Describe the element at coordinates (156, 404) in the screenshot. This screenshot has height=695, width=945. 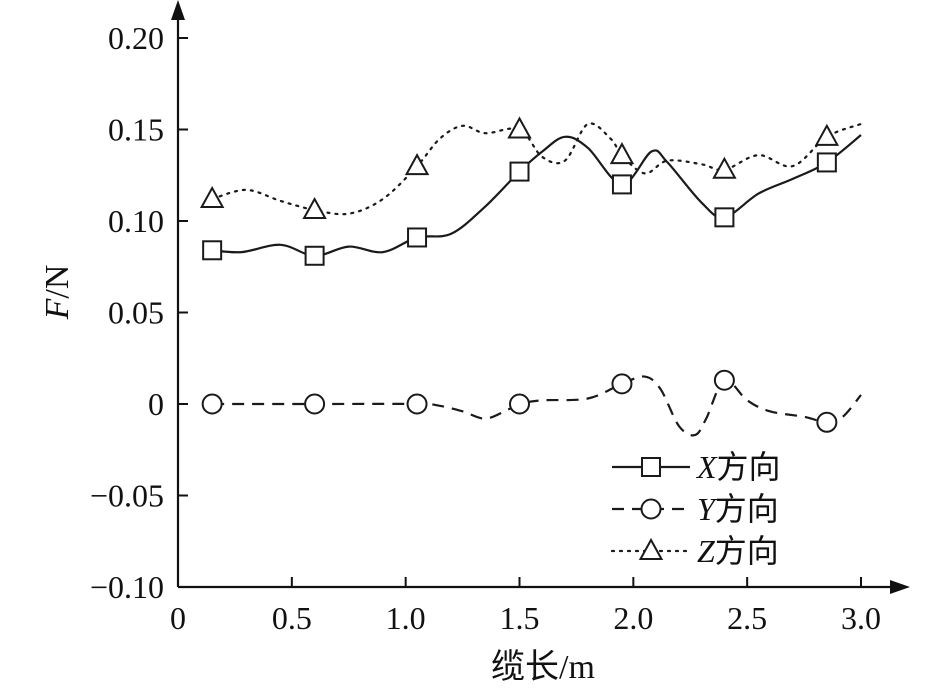
I see `y-tick-label: 0` at that location.